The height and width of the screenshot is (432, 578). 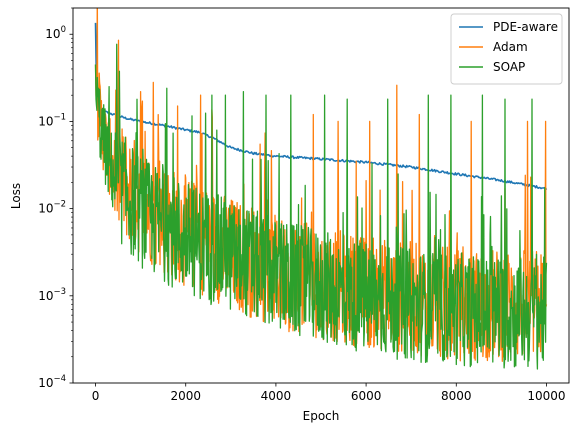 I want to click on x-axis-label: Epoch, so click(x=321, y=416).